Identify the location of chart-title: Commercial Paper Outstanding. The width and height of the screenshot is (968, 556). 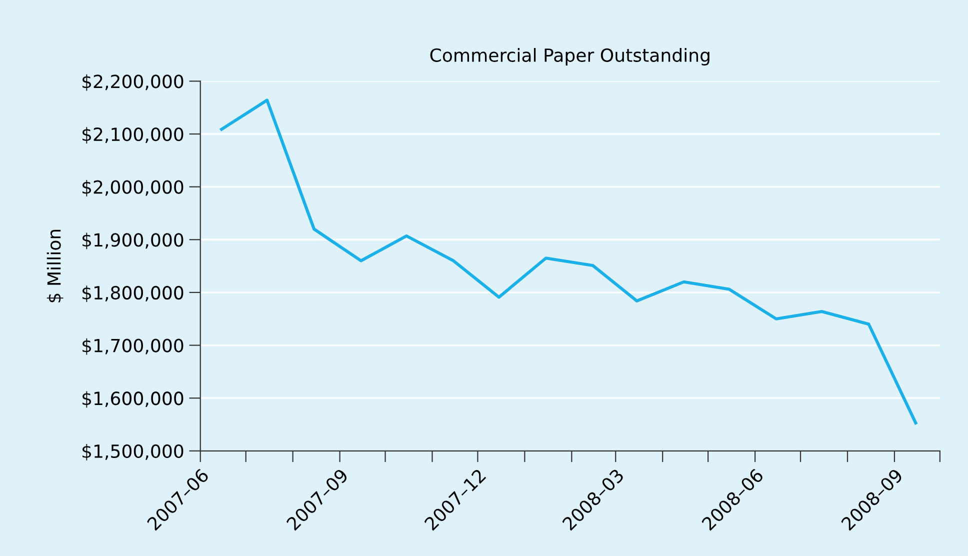
(570, 57).